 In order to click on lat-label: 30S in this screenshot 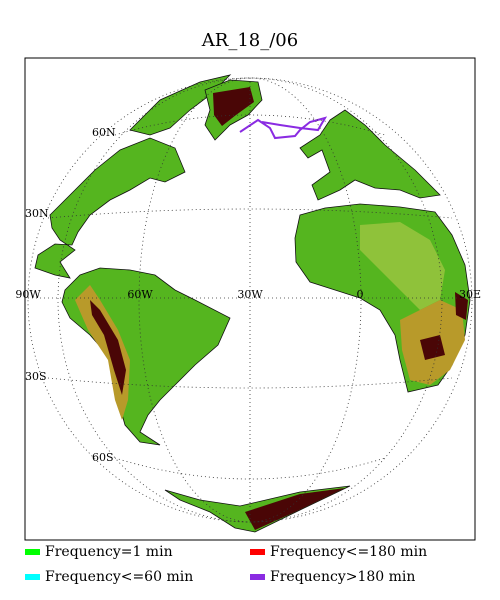, I will do `click(36, 376)`.